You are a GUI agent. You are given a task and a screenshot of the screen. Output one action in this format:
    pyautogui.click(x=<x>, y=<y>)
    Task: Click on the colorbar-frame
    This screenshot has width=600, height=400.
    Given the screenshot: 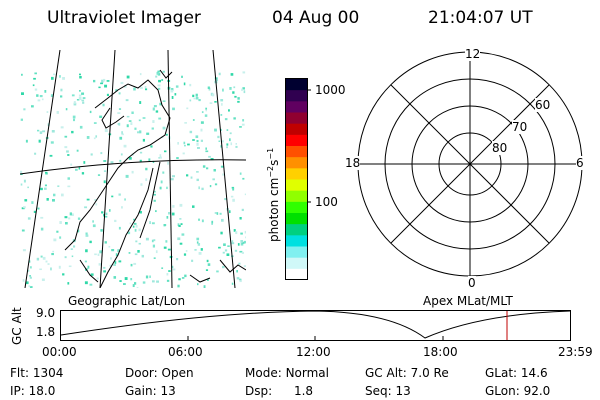 What is the action you would take?
    pyautogui.click(x=296, y=179)
    